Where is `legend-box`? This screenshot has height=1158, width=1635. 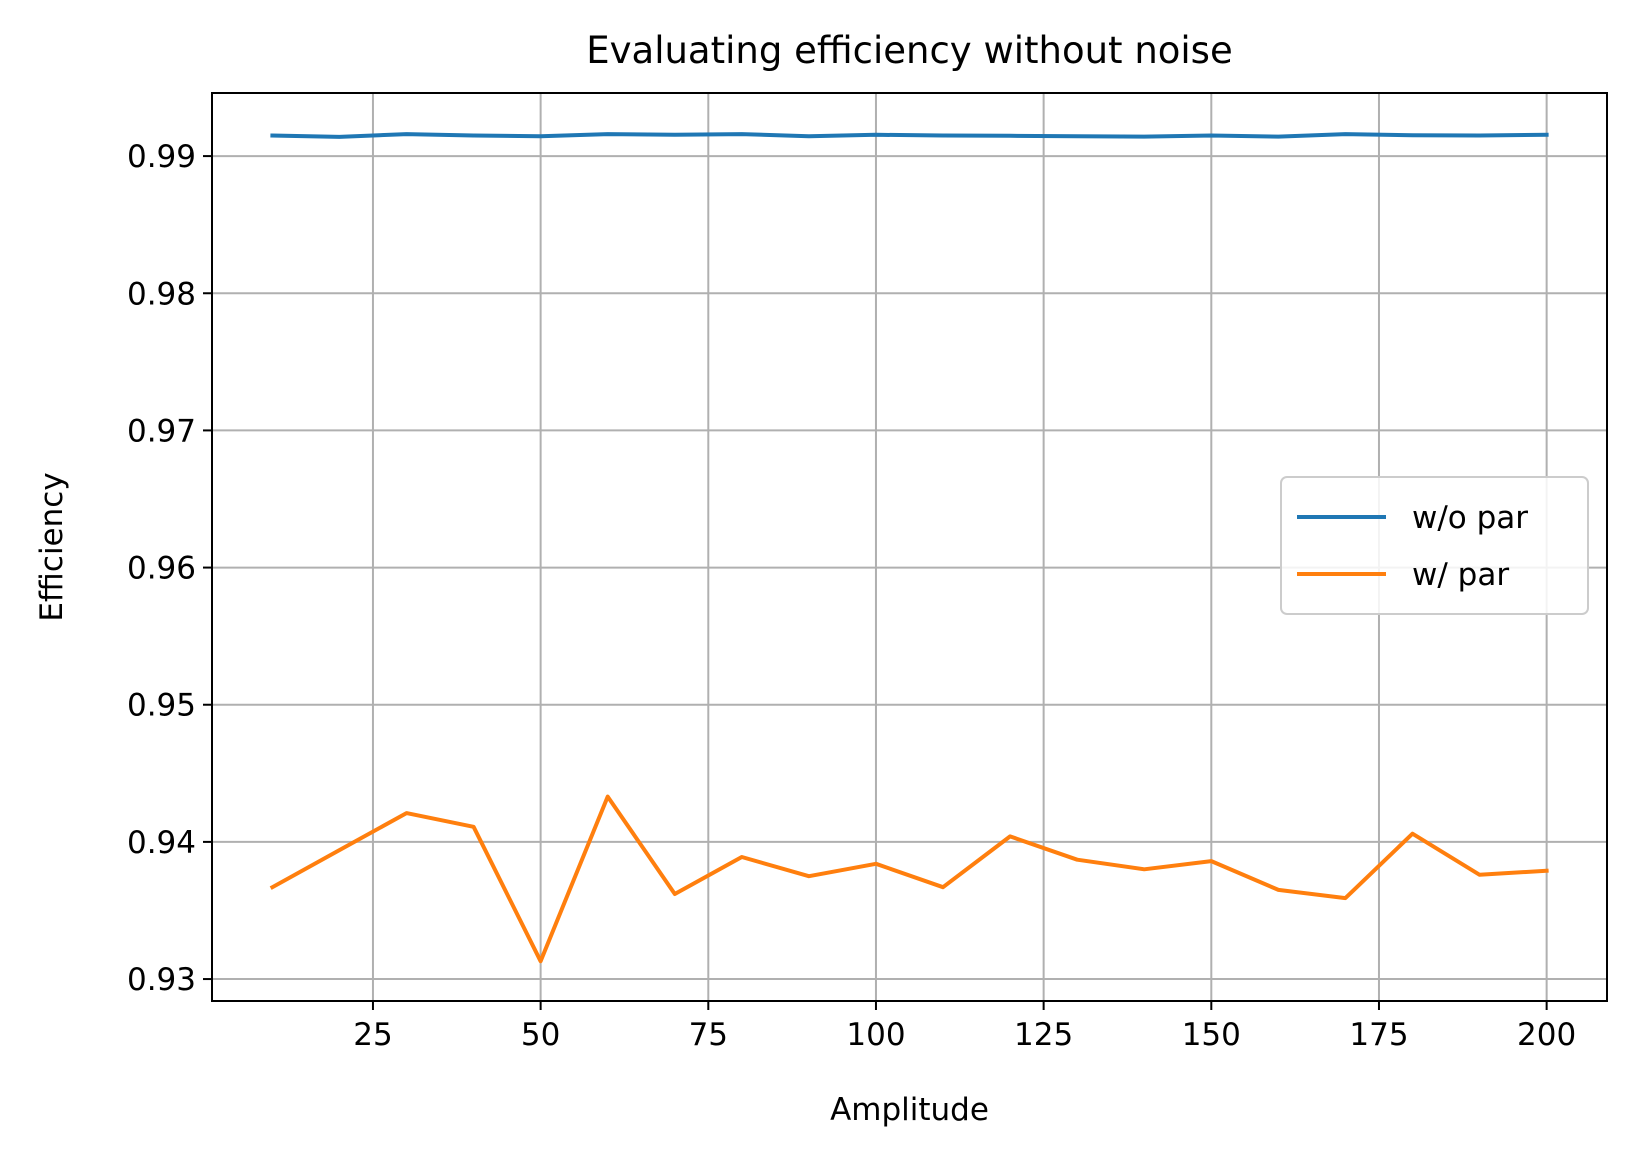 legend-box is located at coordinates (1434, 545).